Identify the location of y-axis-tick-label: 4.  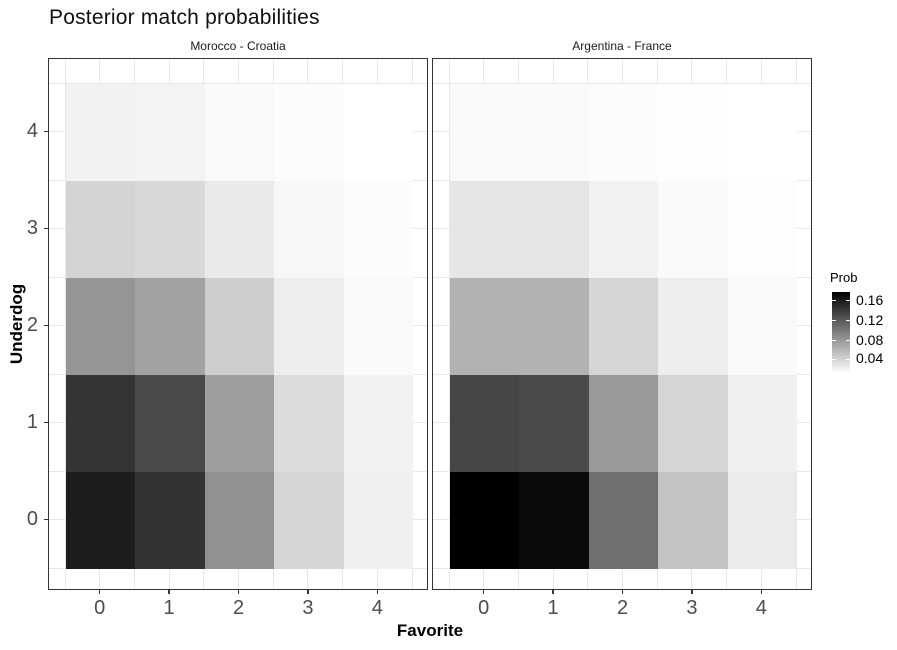
(32, 130).